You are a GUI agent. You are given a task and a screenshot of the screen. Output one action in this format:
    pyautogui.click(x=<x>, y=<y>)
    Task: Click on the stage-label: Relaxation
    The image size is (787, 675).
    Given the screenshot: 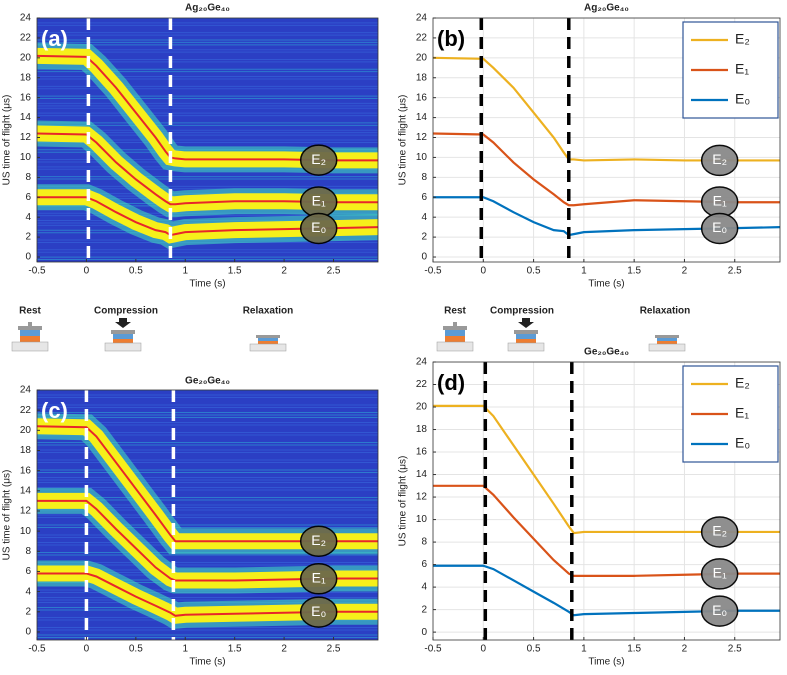 What is the action you would take?
    pyautogui.click(x=268, y=311)
    